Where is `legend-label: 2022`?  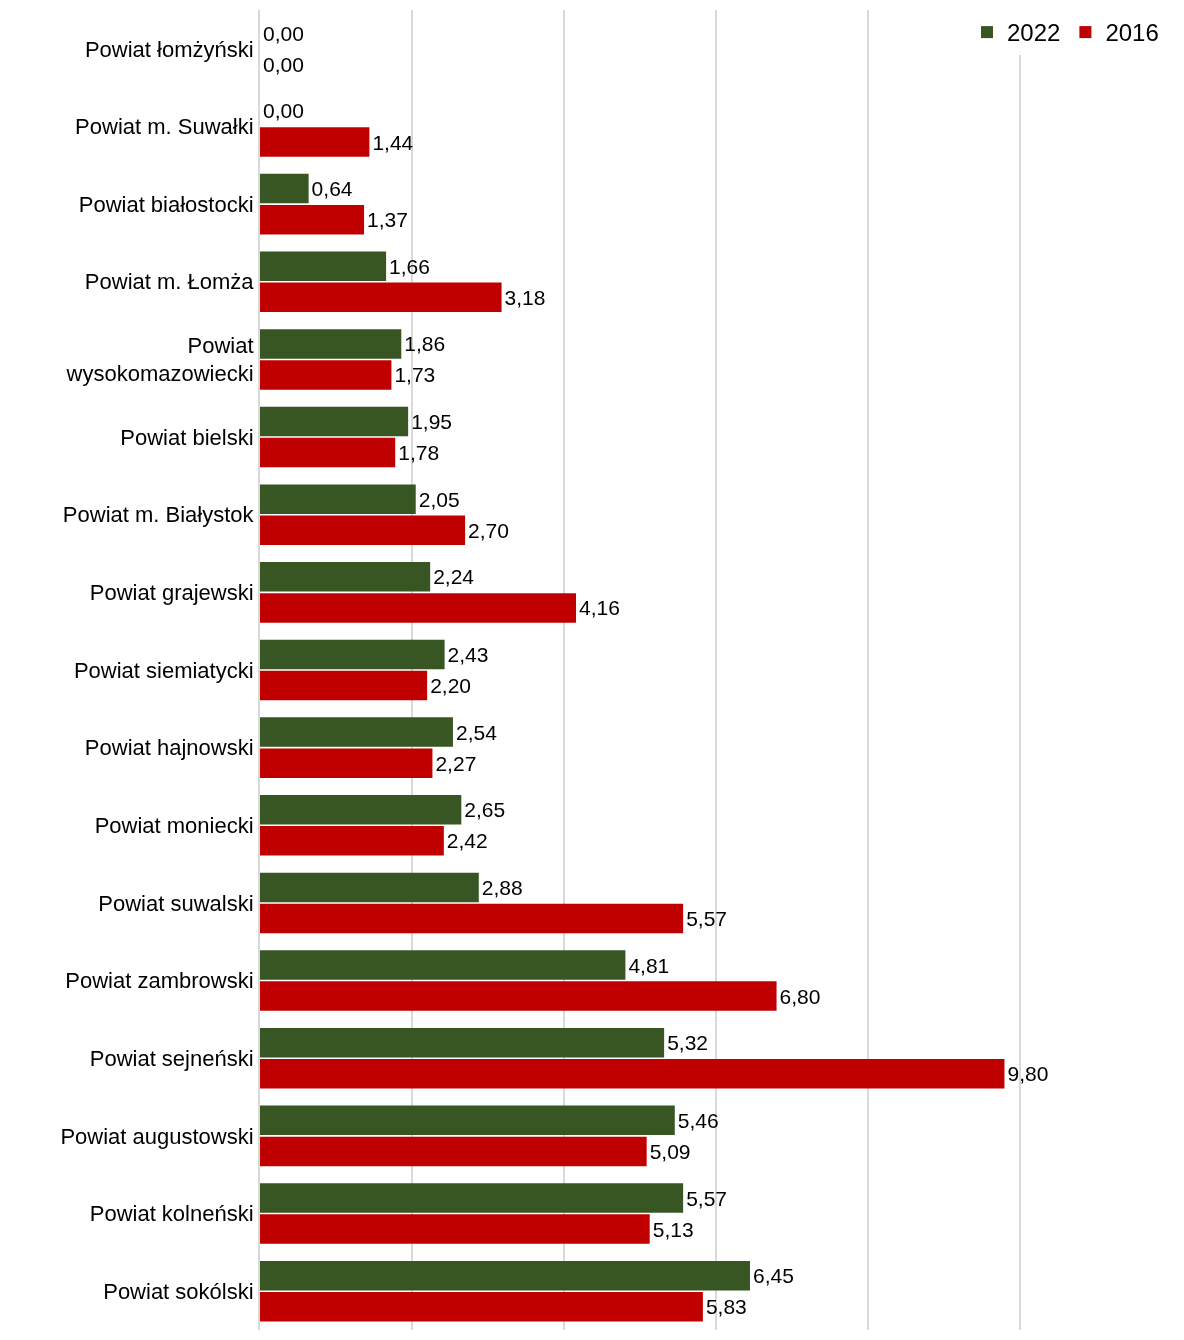 legend-label: 2022 is located at coordinates (1034, 33).